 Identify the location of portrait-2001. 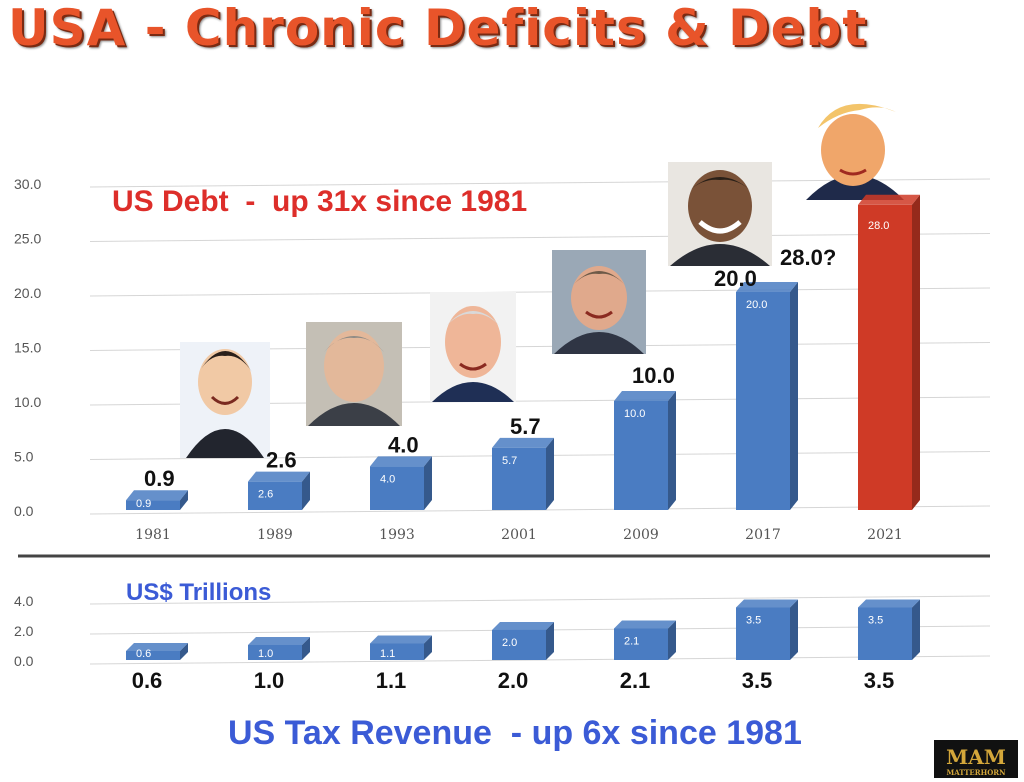
(599, 302).